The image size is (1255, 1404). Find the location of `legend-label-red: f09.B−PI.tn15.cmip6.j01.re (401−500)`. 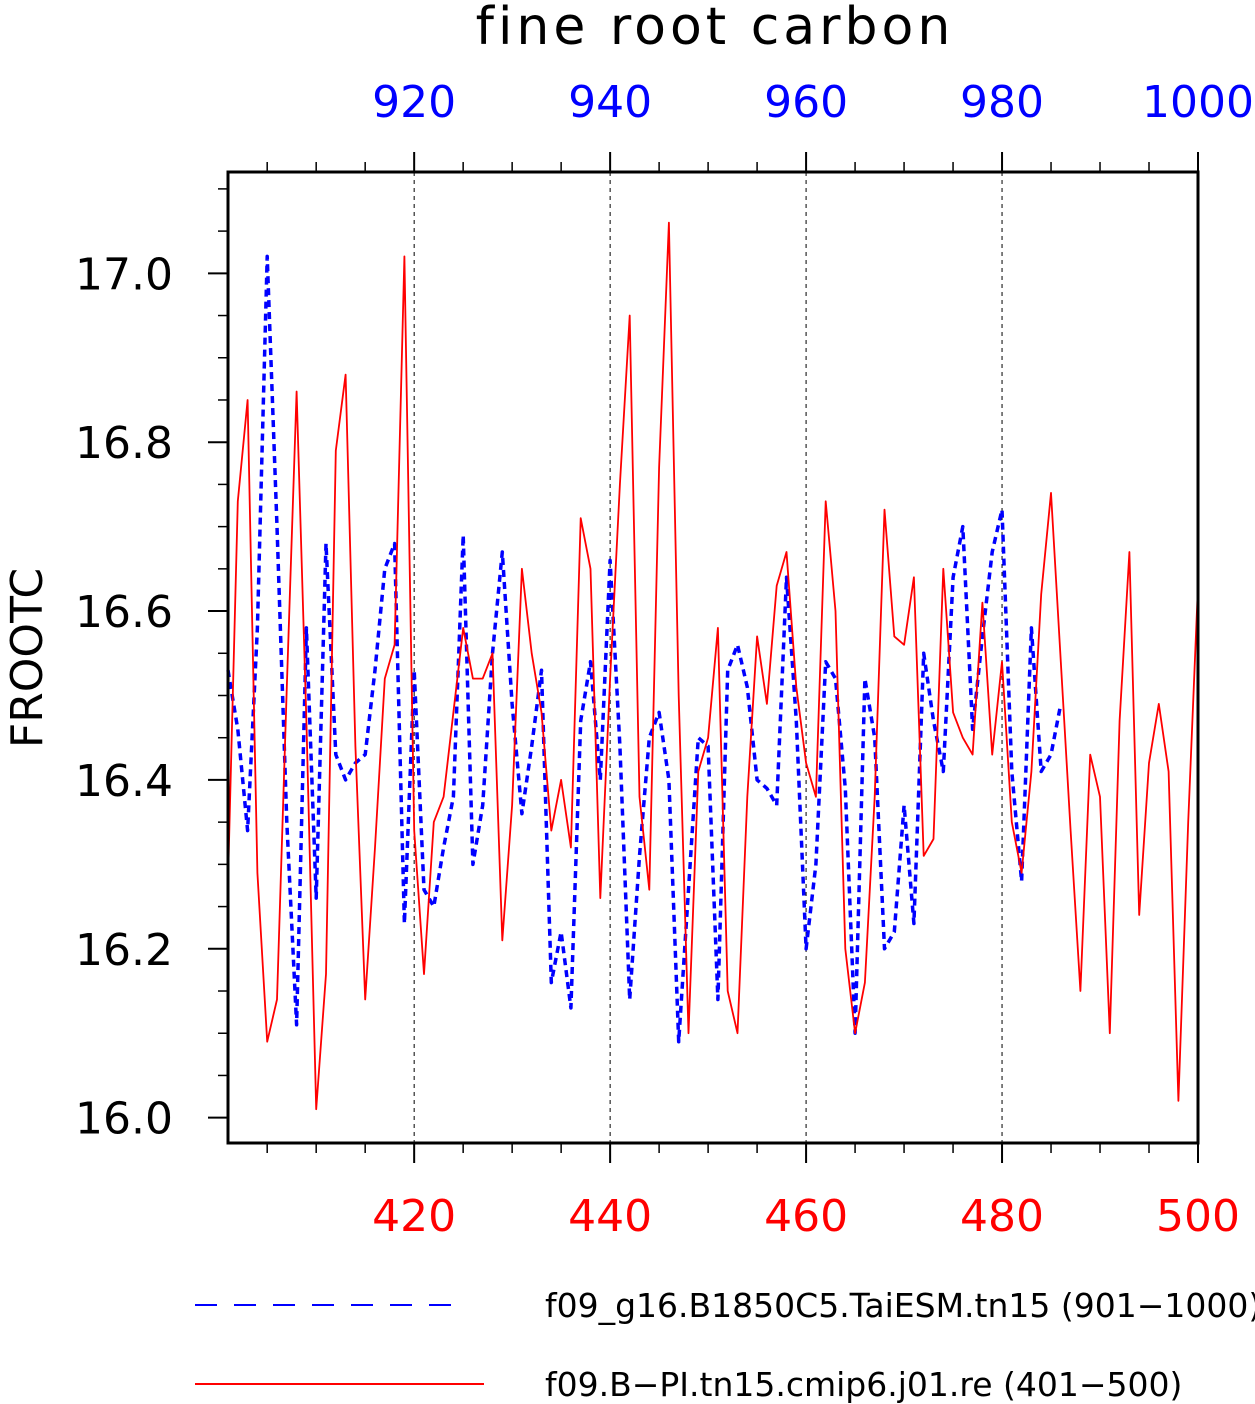

legend-label-red: f09.B−PI.tn15.cmip6.j01.re (401−500) is located at coordinates (863, 1384).